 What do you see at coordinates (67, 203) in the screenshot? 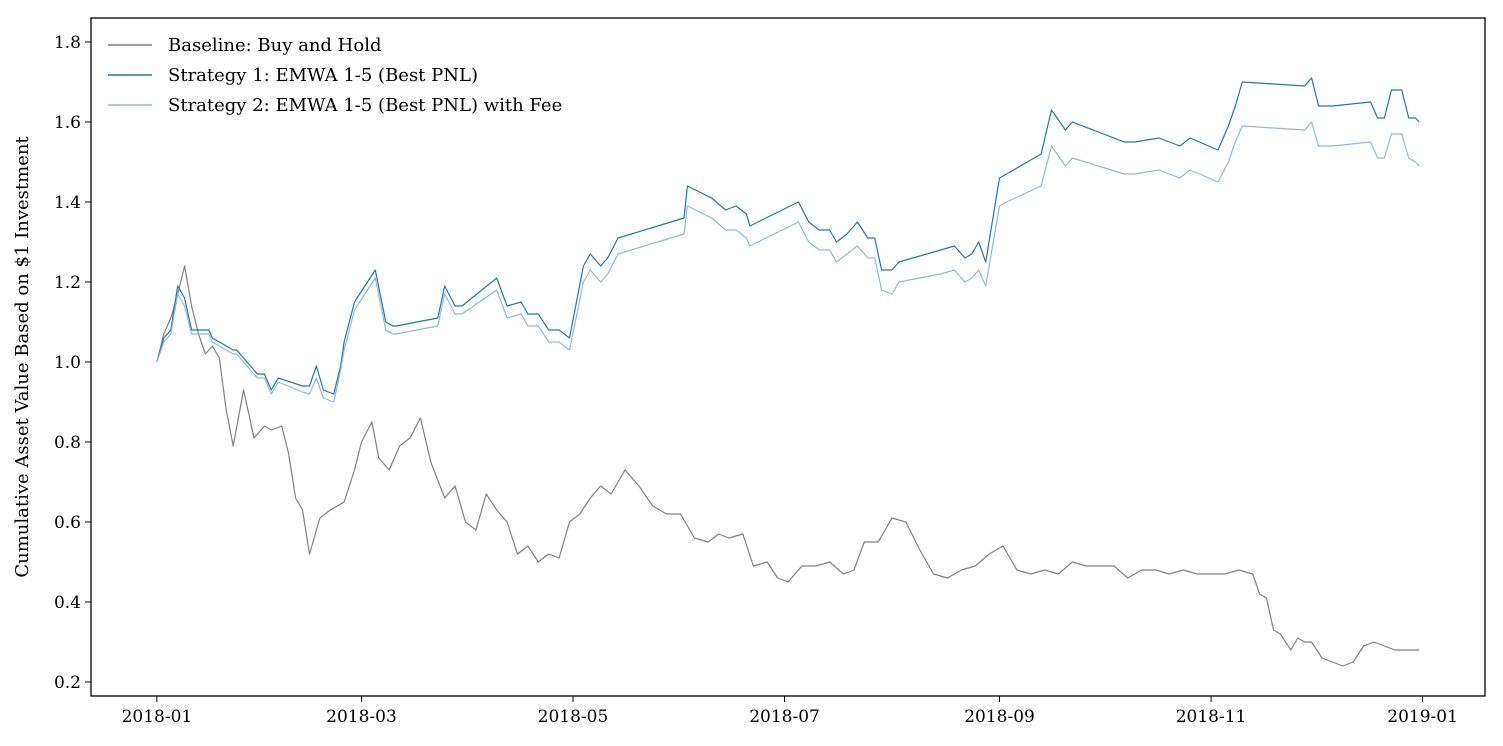
I see `y-tick-label: 1.4` at bounding box center [67, 203].